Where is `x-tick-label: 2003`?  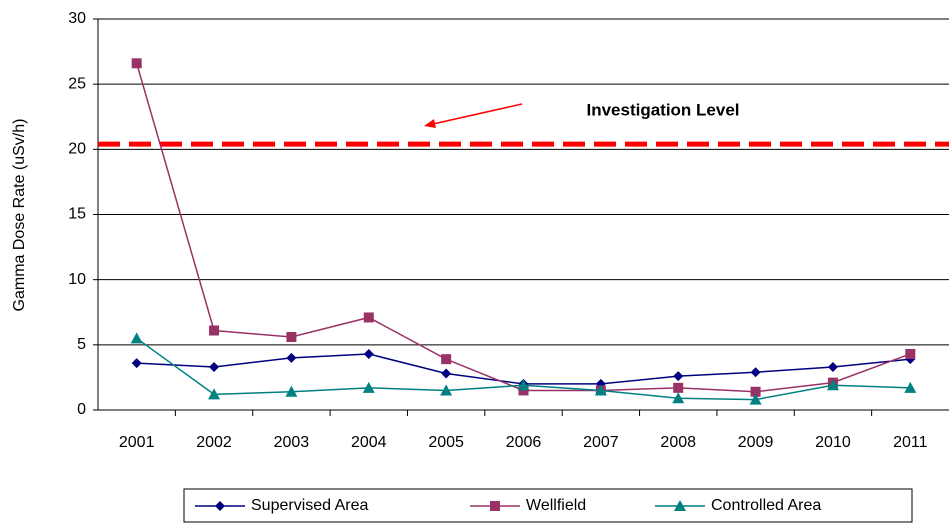
x-tick-label: 2003 is located at coordinates (292, 442).